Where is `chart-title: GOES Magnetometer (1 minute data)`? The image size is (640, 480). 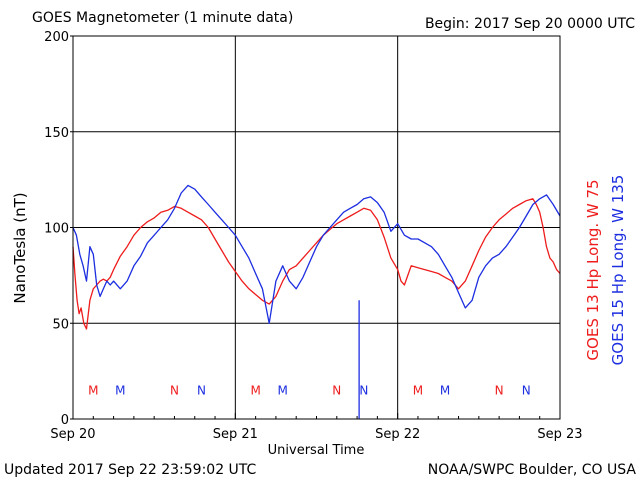
chart-title: GOES Magnetometer (1 minute data) is located at coordinates (162, 18).